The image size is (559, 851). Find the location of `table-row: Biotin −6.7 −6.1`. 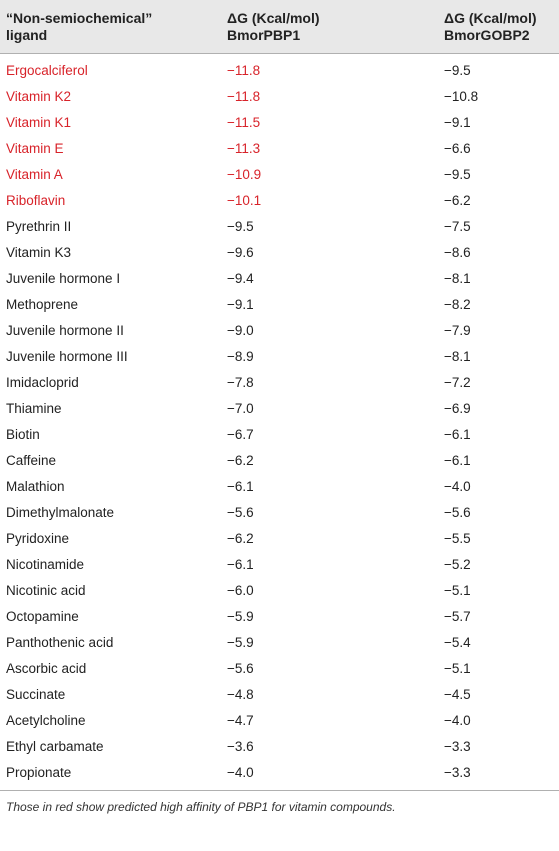

table-row: Biotin −6.7 −6.1 is located at coordinates (279, 435).